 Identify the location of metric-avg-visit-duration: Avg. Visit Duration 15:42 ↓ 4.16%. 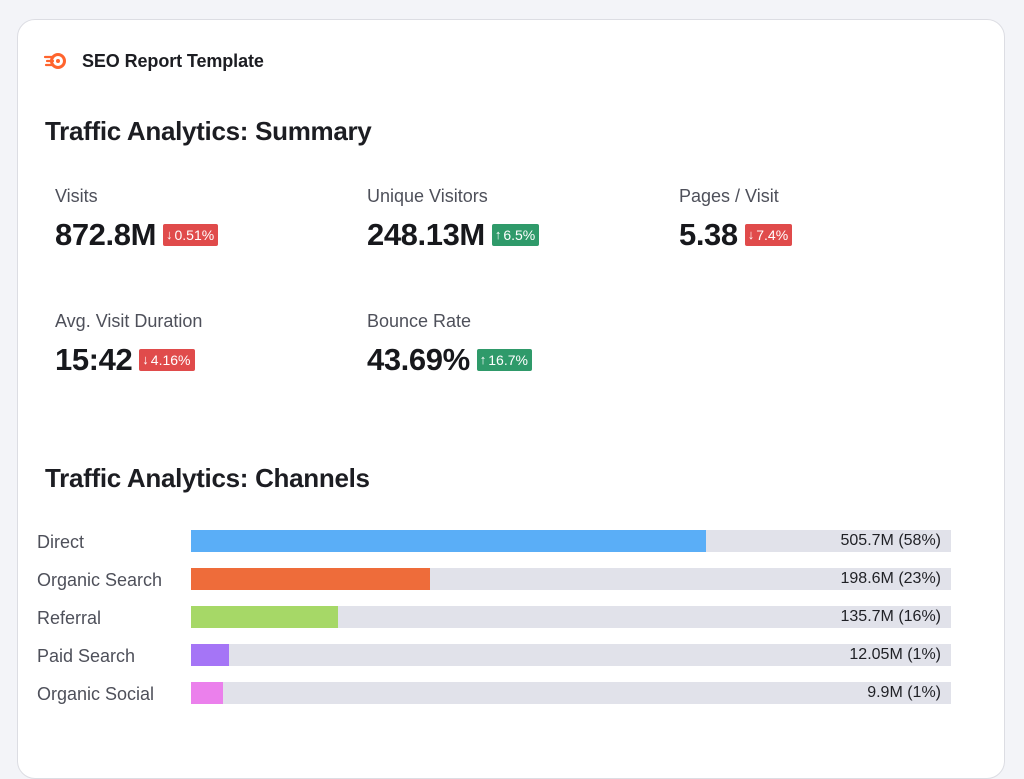
(128, 344).